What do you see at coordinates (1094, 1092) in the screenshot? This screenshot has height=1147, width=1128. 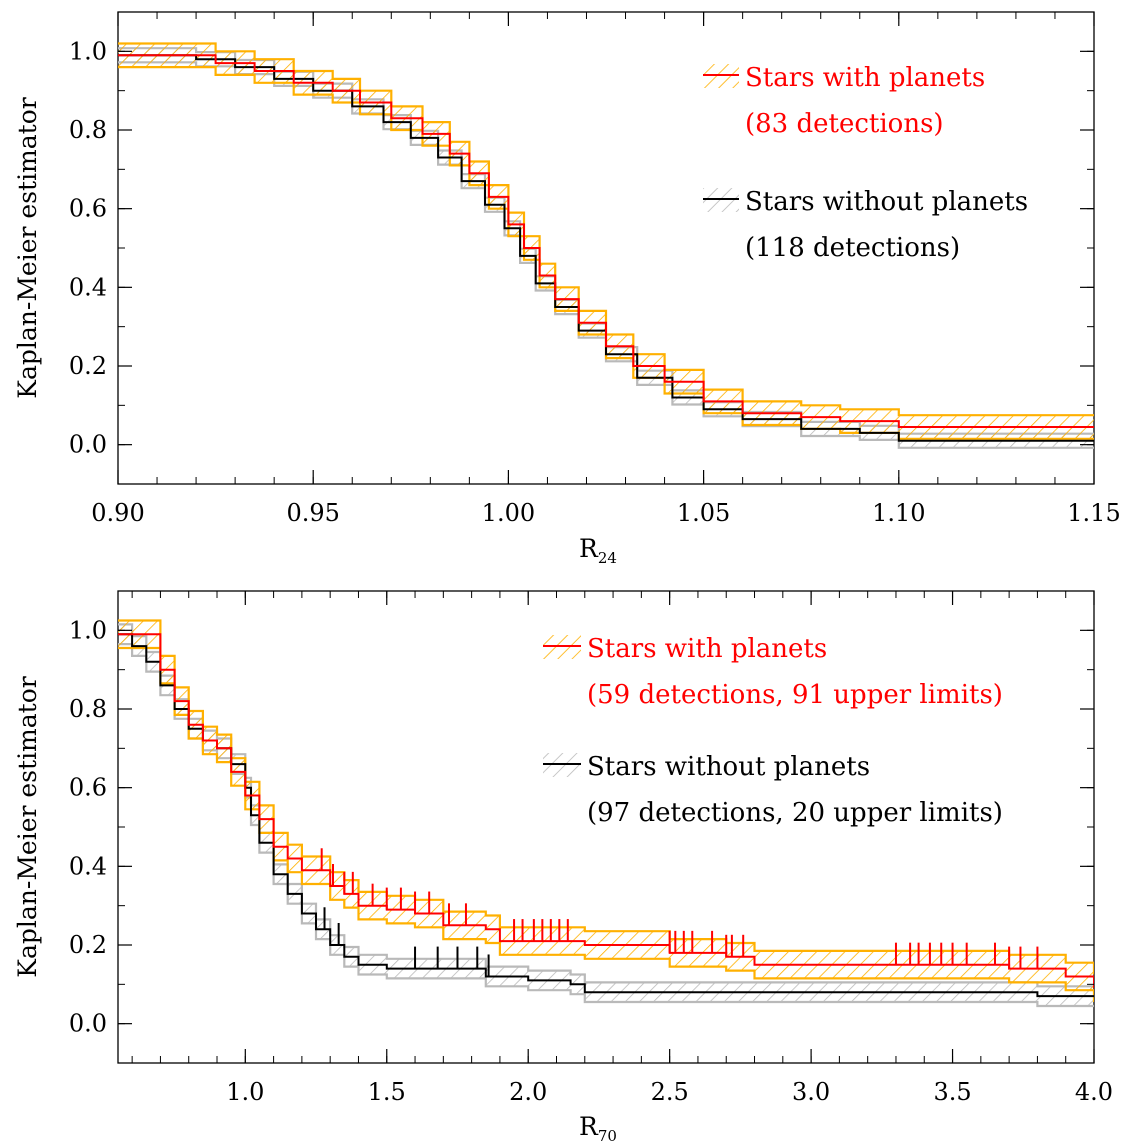 I see `x-tick-label: 4.0` at bounding box center [1094, 1092].